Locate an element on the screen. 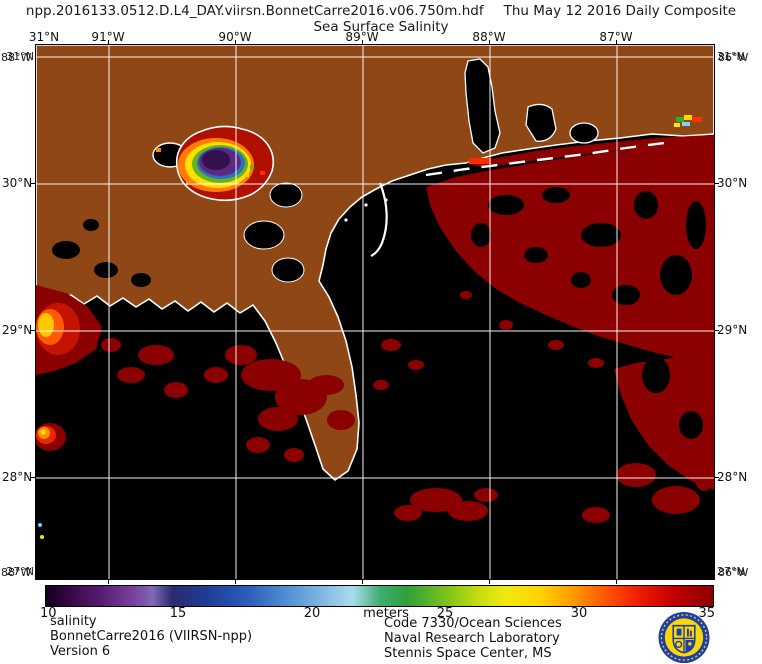 This screenshot has width=762, height=664. axis-label-91w: 91°W is located at coordinates (108, 37).